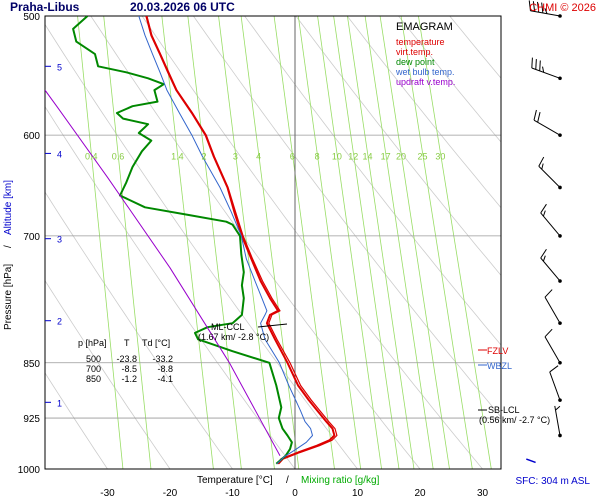  Describe the element at coordinates (562, 8) in the screenshot. I see `copyright-label: CHMI © 2026` at that location.